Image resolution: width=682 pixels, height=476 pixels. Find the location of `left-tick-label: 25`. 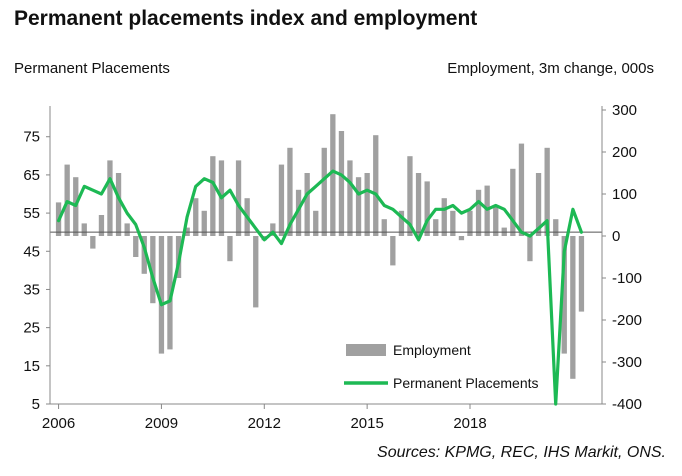

left-tick-label: 25 is located at coordinates (31, 328).